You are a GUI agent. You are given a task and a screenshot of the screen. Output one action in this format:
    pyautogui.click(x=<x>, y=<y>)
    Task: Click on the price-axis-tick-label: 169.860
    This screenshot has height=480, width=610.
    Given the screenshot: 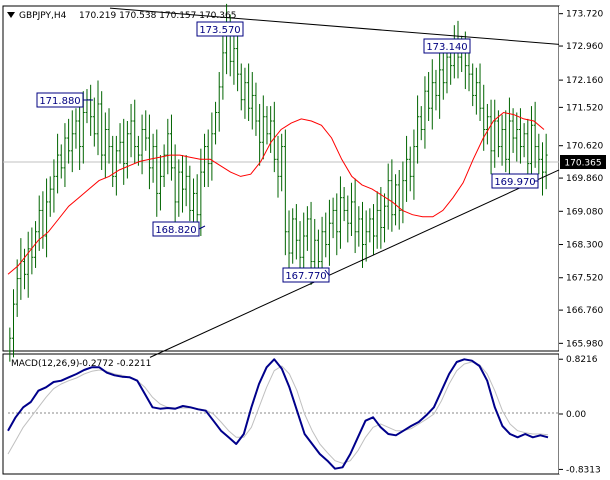 What is the action you would take?
    pyautogui.click(x=584, y=179)
    